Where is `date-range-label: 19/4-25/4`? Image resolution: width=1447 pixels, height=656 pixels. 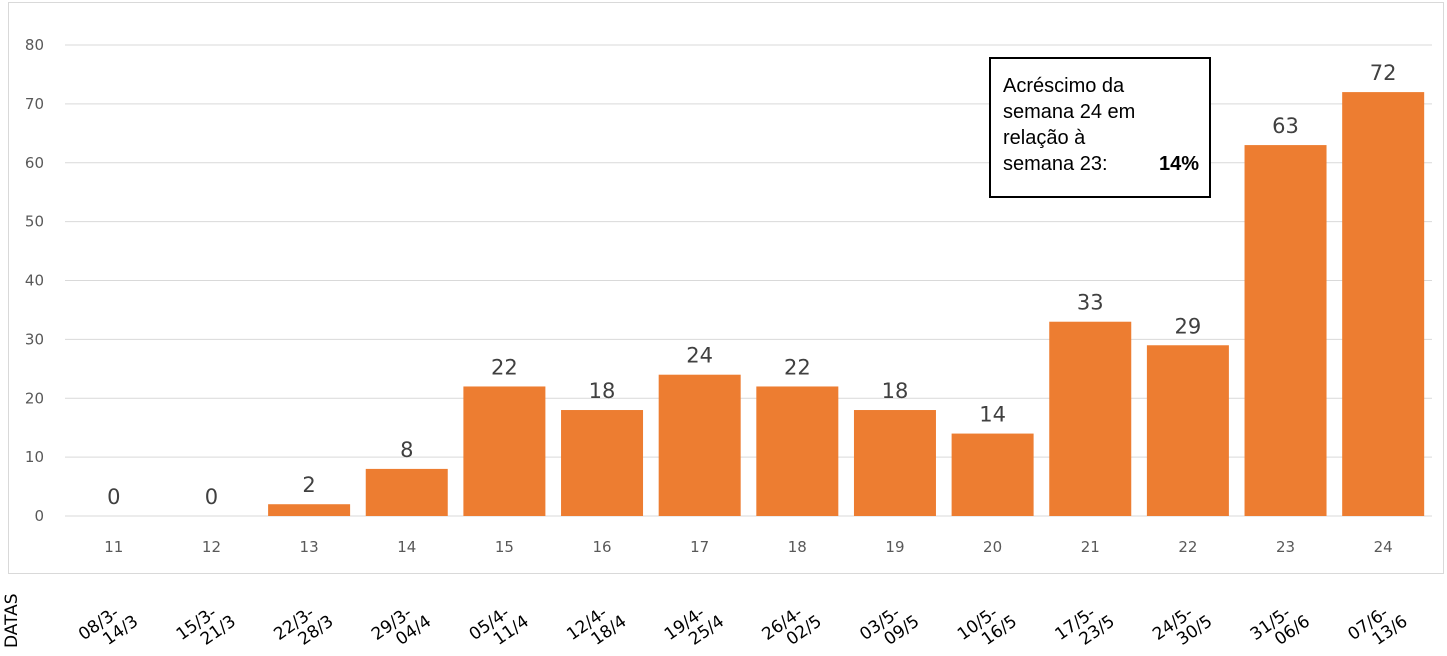
date-range-label: 19/4-25/4 is located at coordinates (694, 626).